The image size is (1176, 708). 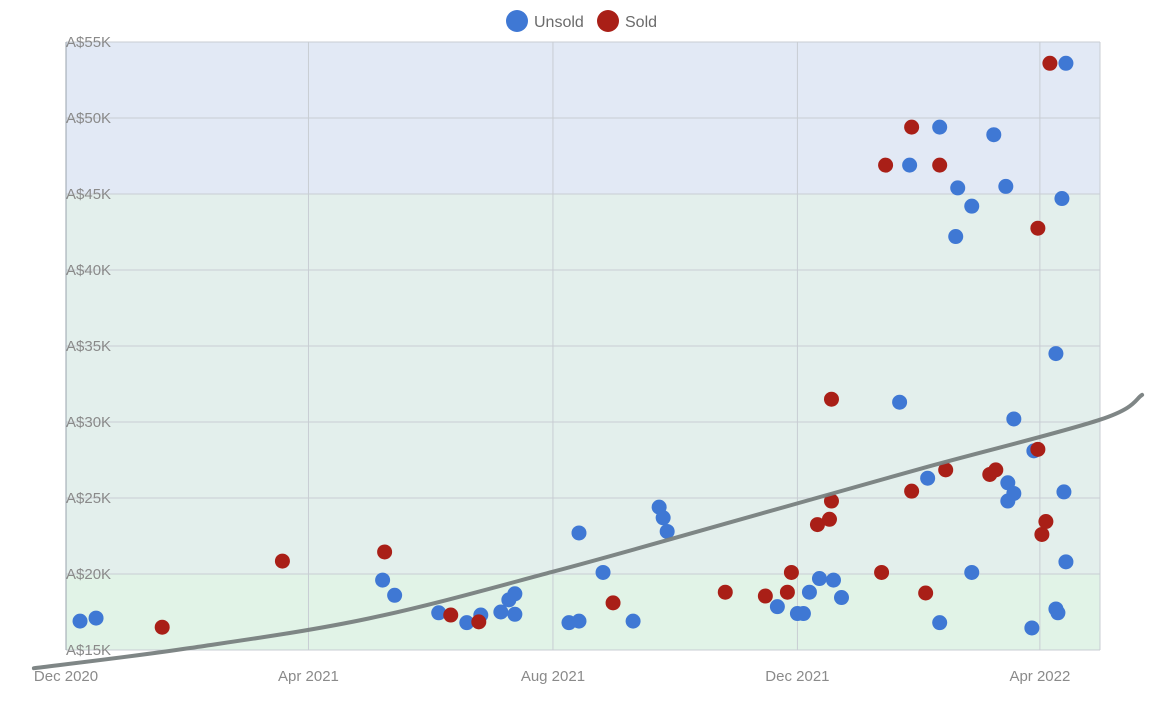 What do you see at coordinates (88, 194) in the screenshot?
I see `y-tick-label: A$45K` at bounding box center [88, 194].